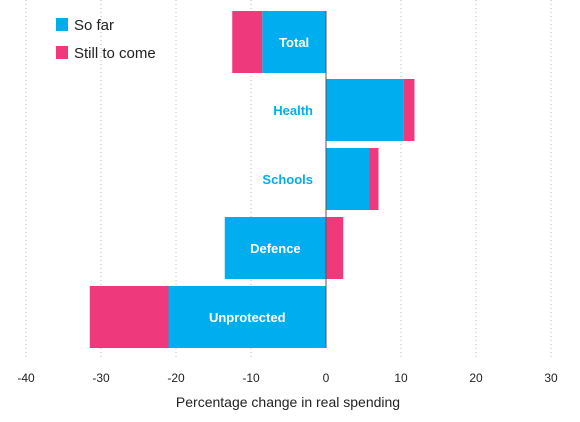  Describe the element at coordinates (129, 317) in the screenshot. I see `bar-unprotected-still-to-come` at that location.